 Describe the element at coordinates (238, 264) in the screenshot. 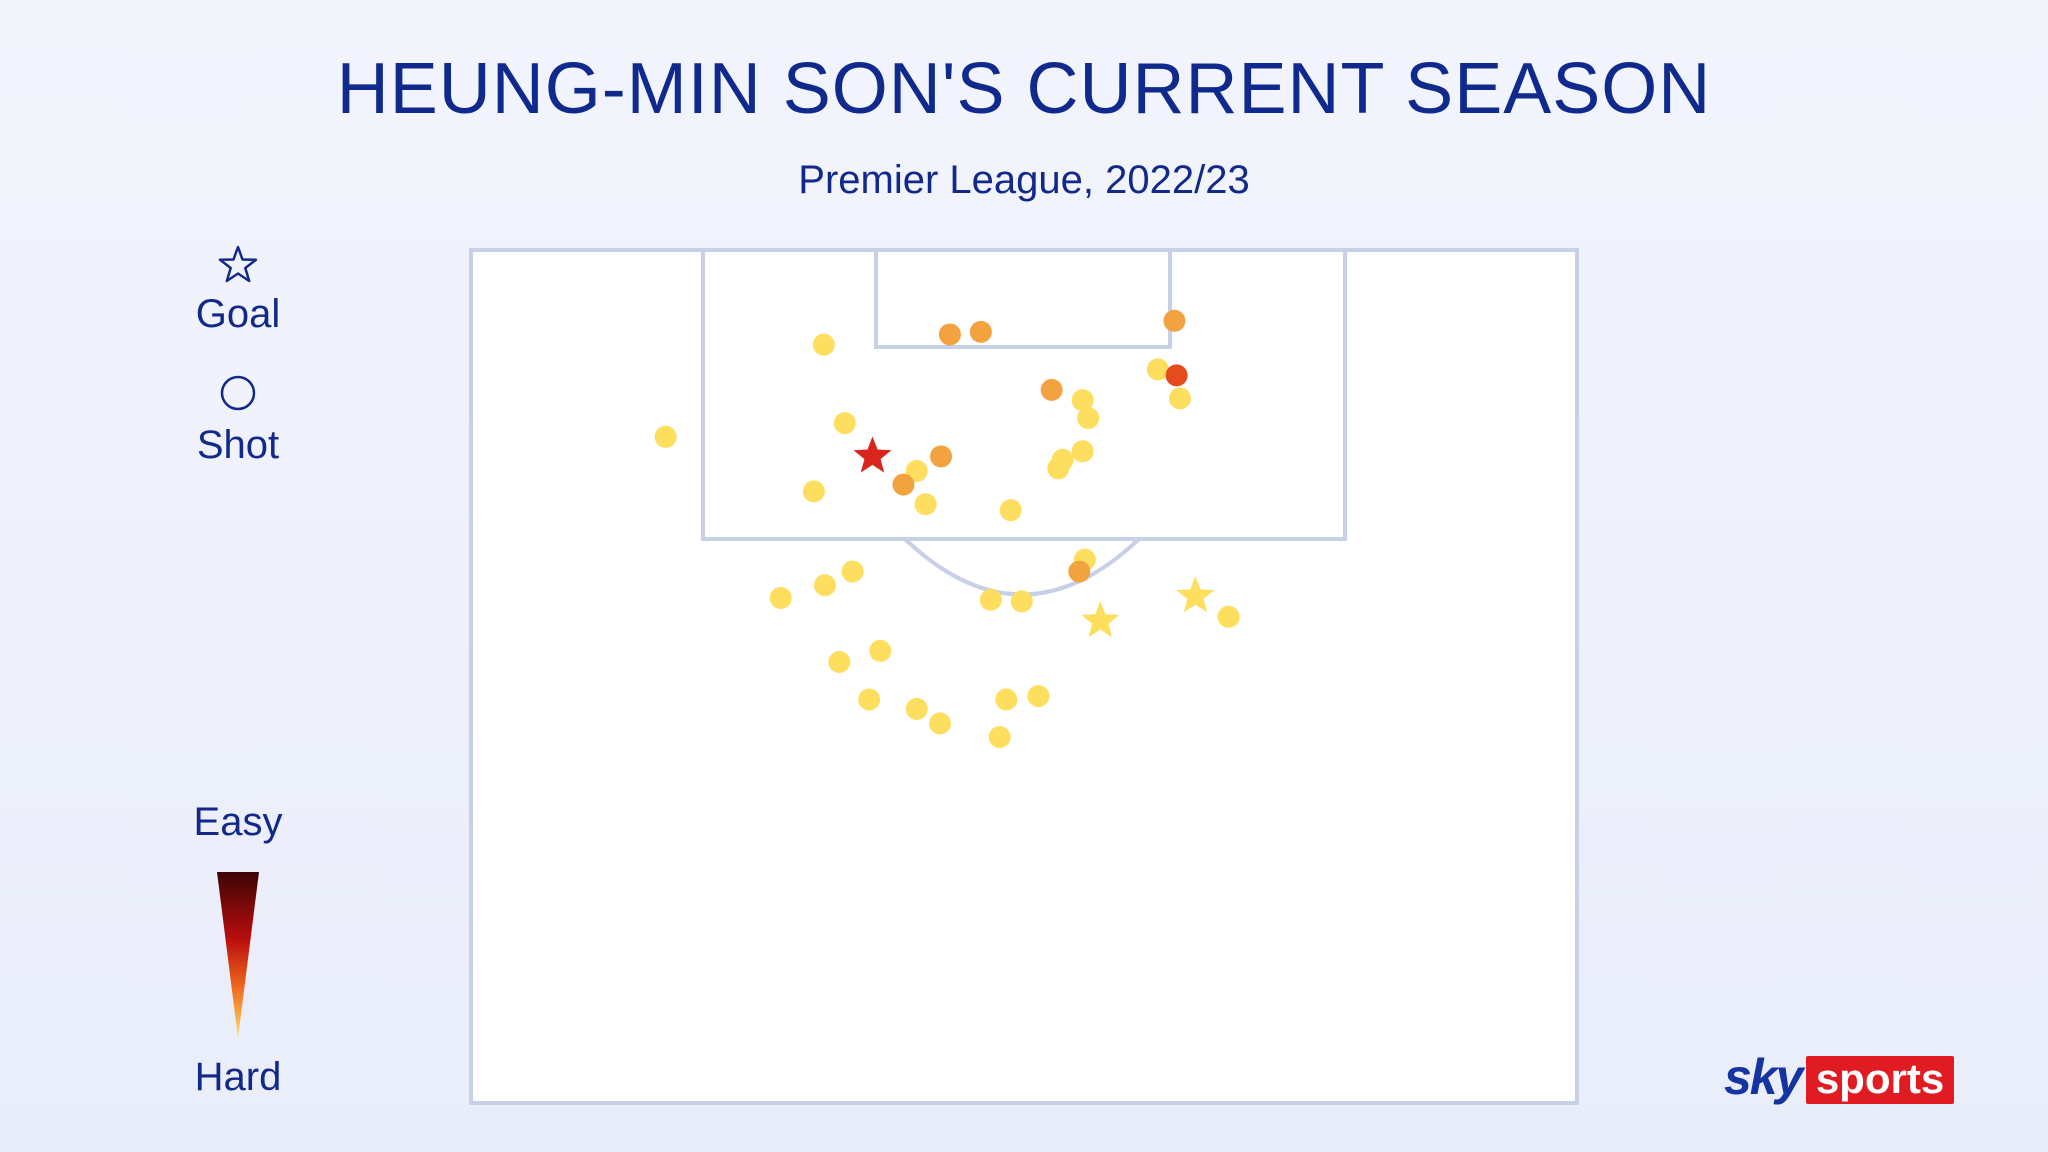

I see `star-outline-icon` at that location.